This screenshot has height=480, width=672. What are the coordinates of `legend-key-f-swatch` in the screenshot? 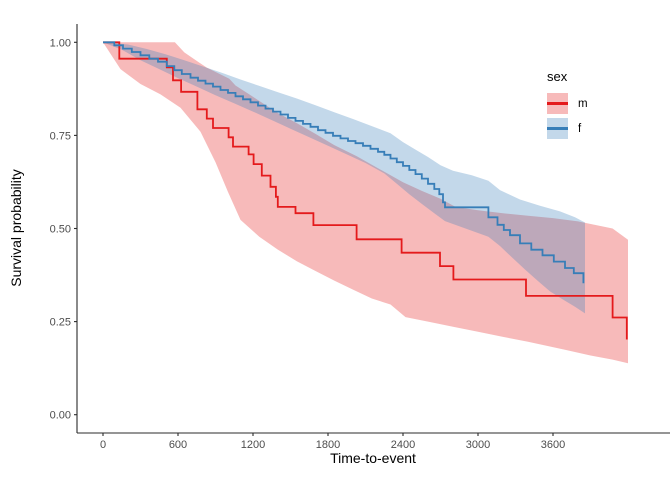 It's located at (557, 128).